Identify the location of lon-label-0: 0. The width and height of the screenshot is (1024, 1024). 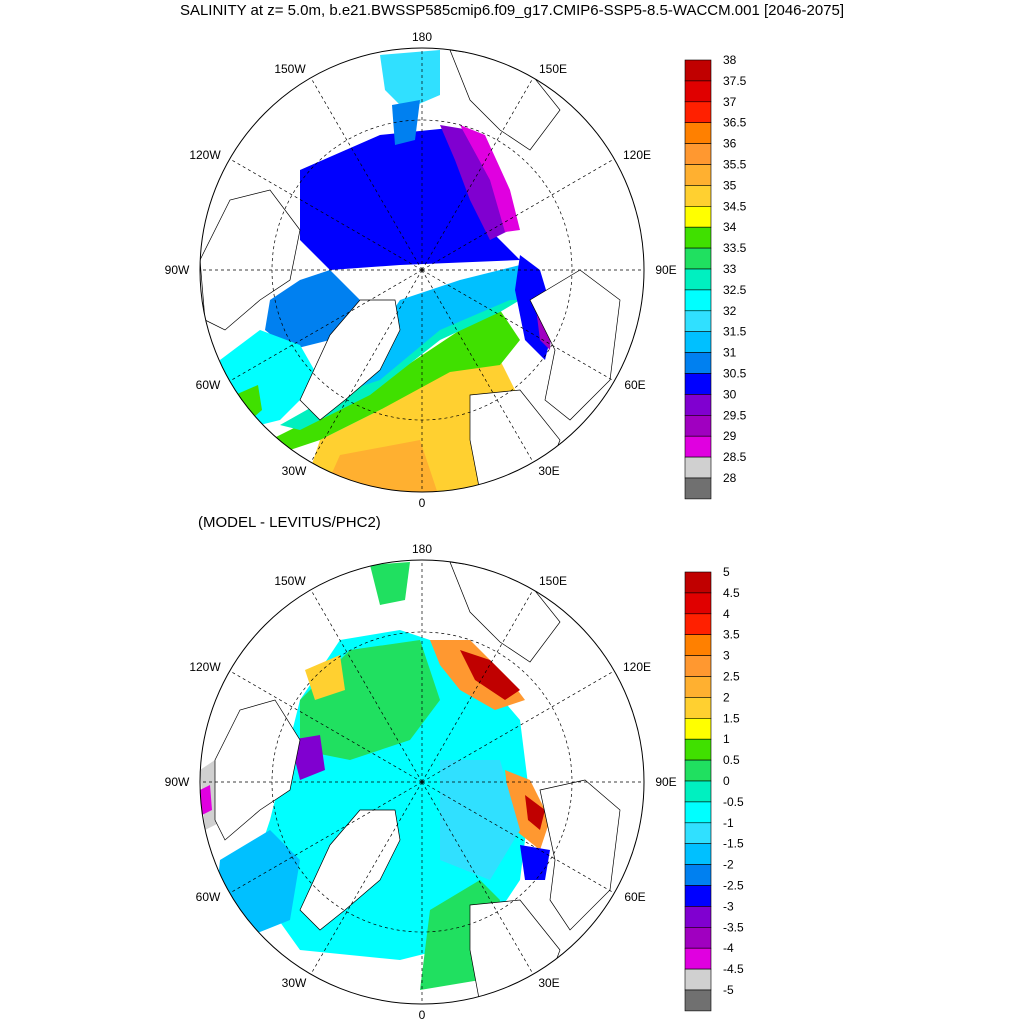
(422, 503).